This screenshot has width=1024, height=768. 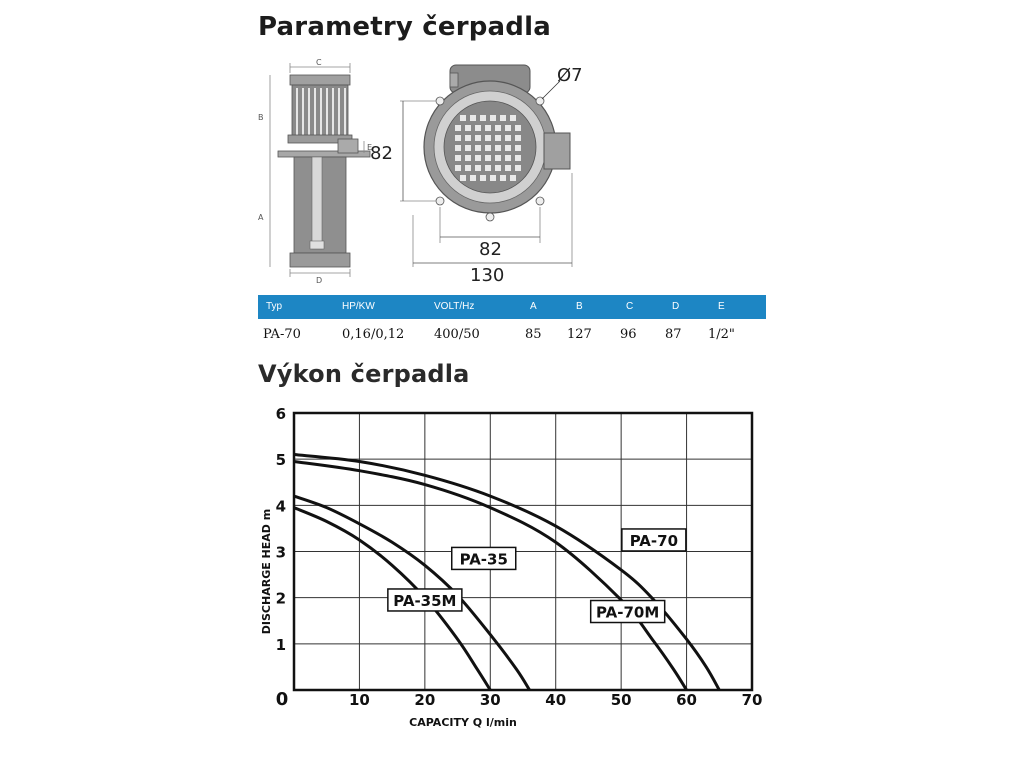 I want to click on dim-label-c: C, so click(x=319, y=62).